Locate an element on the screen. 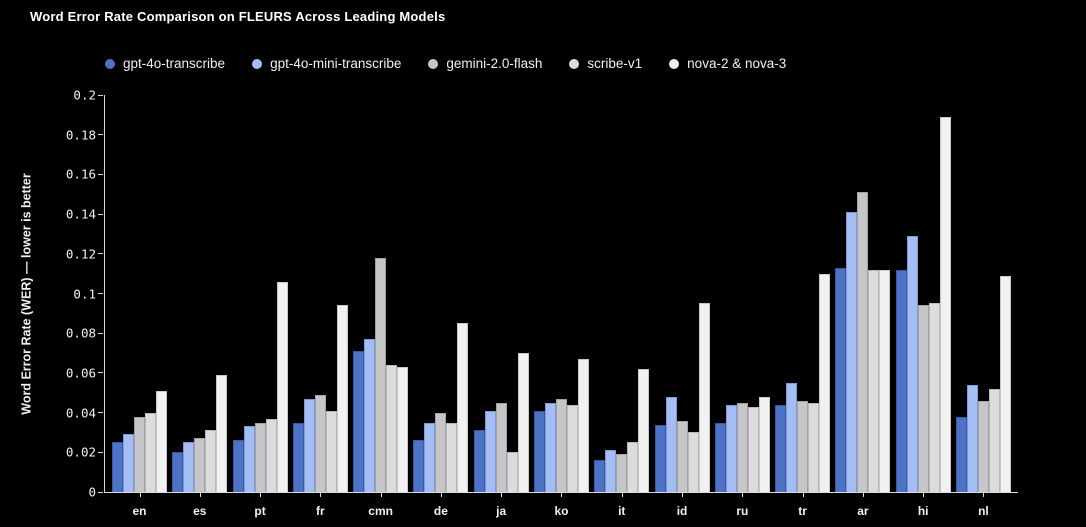  bar-group-ar: ar is located at coordinates (863, 306).